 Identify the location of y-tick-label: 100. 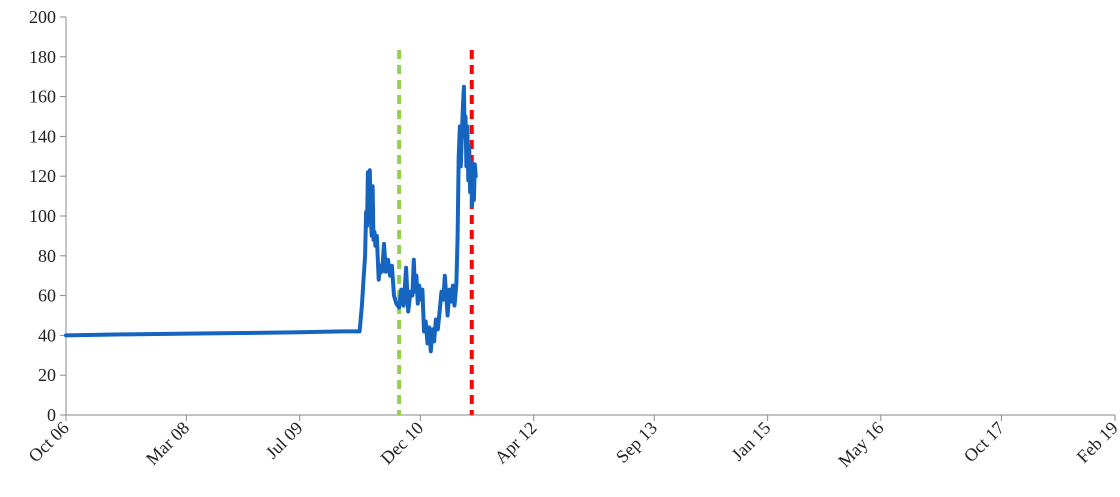
(42, 216).